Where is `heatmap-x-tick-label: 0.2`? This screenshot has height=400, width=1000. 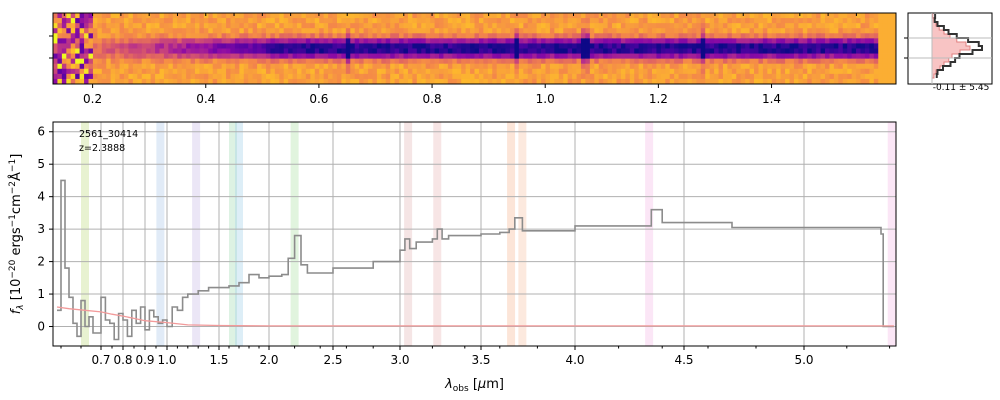 heatmap-x-tick-label: 0.2 is located at coordinates (92, 99).